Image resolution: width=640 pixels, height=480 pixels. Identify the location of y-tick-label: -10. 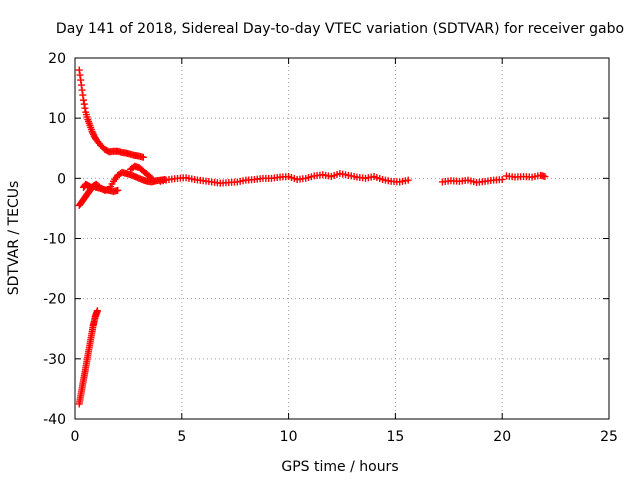
(54, 240).